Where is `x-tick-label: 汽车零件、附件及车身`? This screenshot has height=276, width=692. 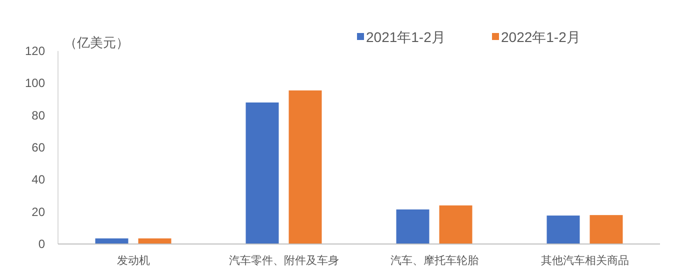
x-tick-label: 汽车零件、附件及车身 is located at coordinates (283, 260).